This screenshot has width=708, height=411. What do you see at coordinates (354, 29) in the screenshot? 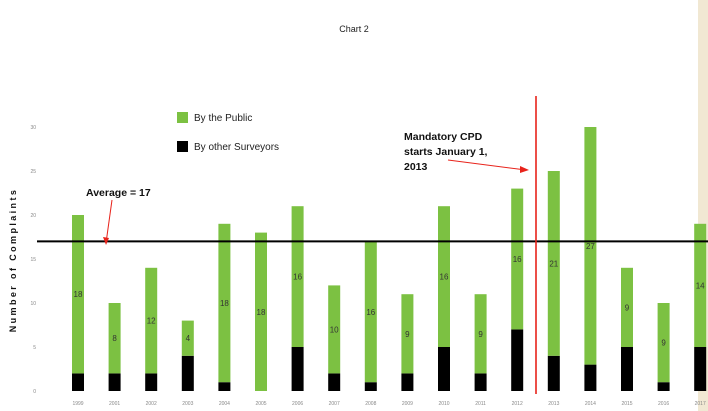
I see `chart-title: Chart 2` at bounding box center [354, 29].